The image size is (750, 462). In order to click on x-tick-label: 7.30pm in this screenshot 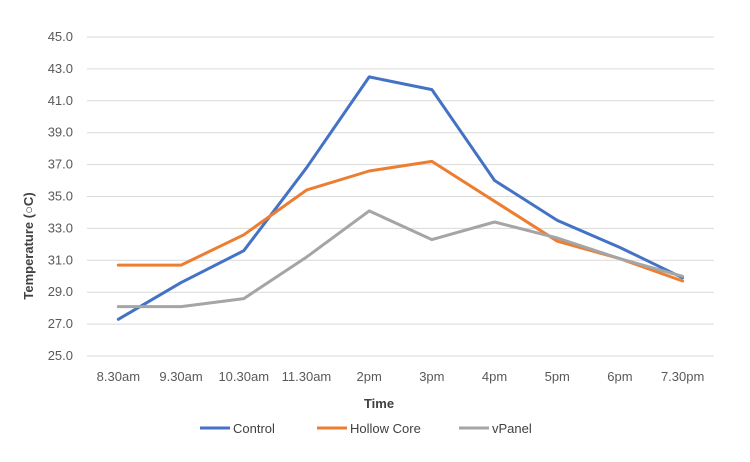, I will do `click(682, 376)`.